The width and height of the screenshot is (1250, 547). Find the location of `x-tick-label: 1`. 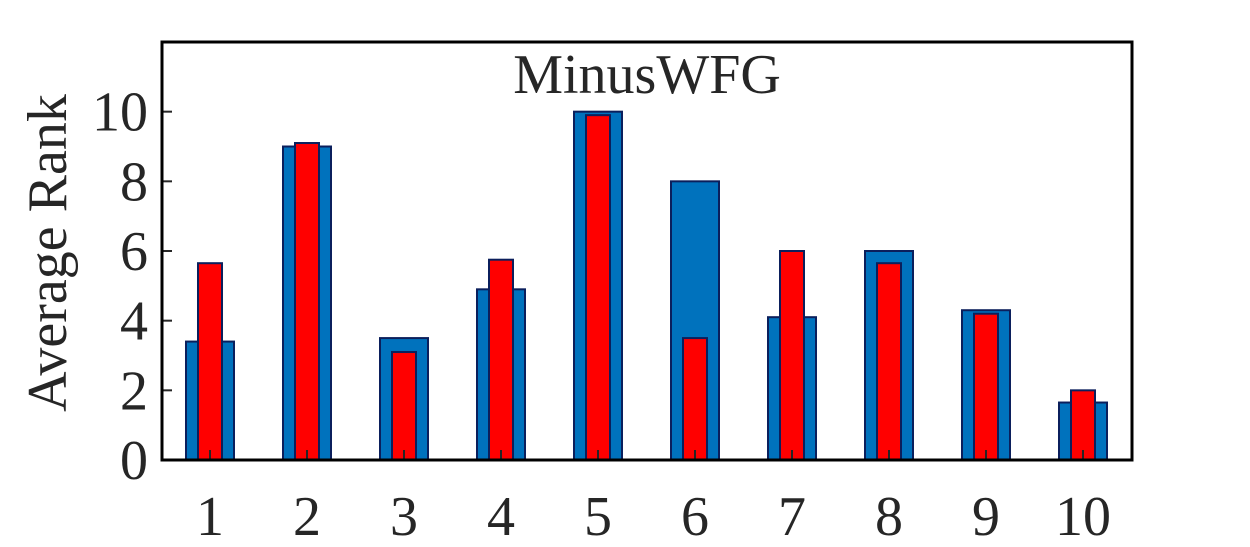

x-tick-label: 1 is located at coordinates (210, 516).